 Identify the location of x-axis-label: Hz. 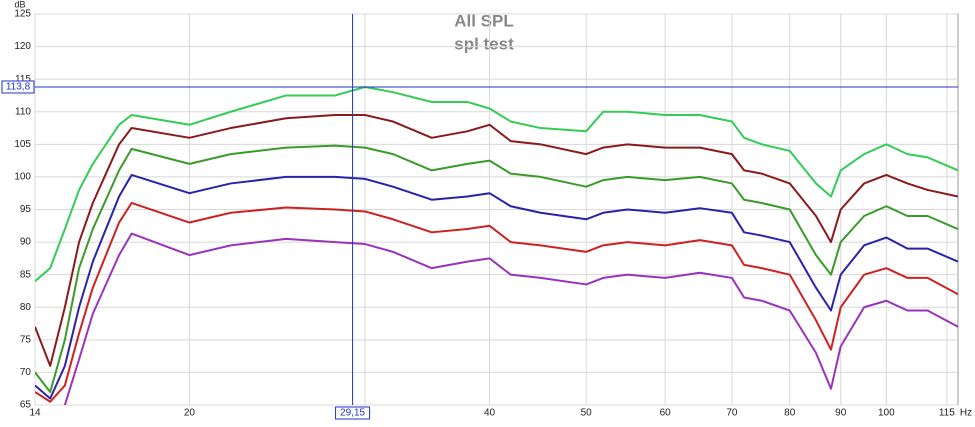
(966, 413).